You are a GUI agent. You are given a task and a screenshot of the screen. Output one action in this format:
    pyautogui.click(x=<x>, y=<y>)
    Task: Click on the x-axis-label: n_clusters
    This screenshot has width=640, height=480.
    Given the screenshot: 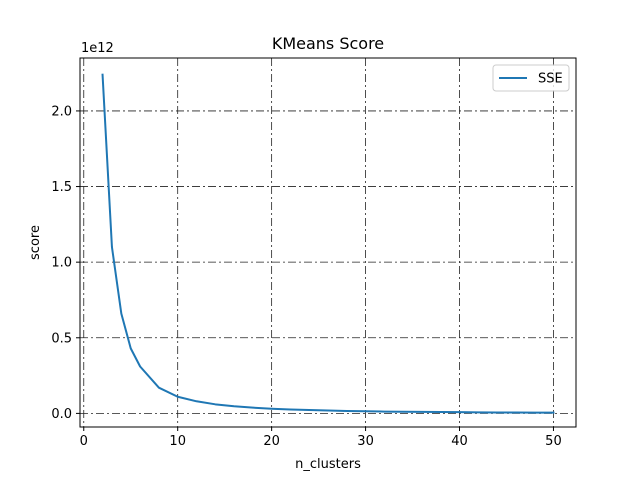 What is the action you would take?
    pyautogui.click(x=328, y=464)
    